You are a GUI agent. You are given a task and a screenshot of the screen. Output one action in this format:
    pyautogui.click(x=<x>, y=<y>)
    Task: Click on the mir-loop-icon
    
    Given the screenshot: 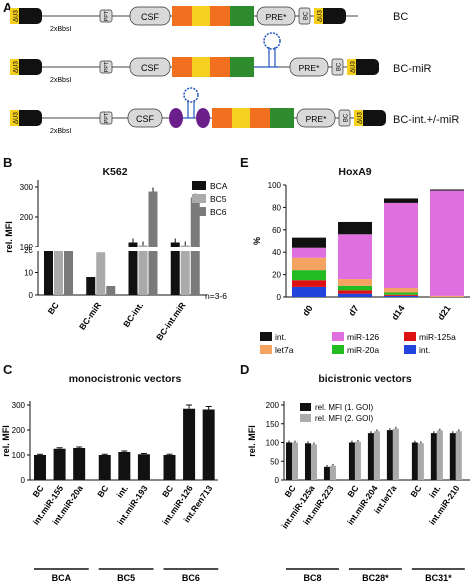 What is the action you would take?
    pyautogui.click(x=191, y=95)
    